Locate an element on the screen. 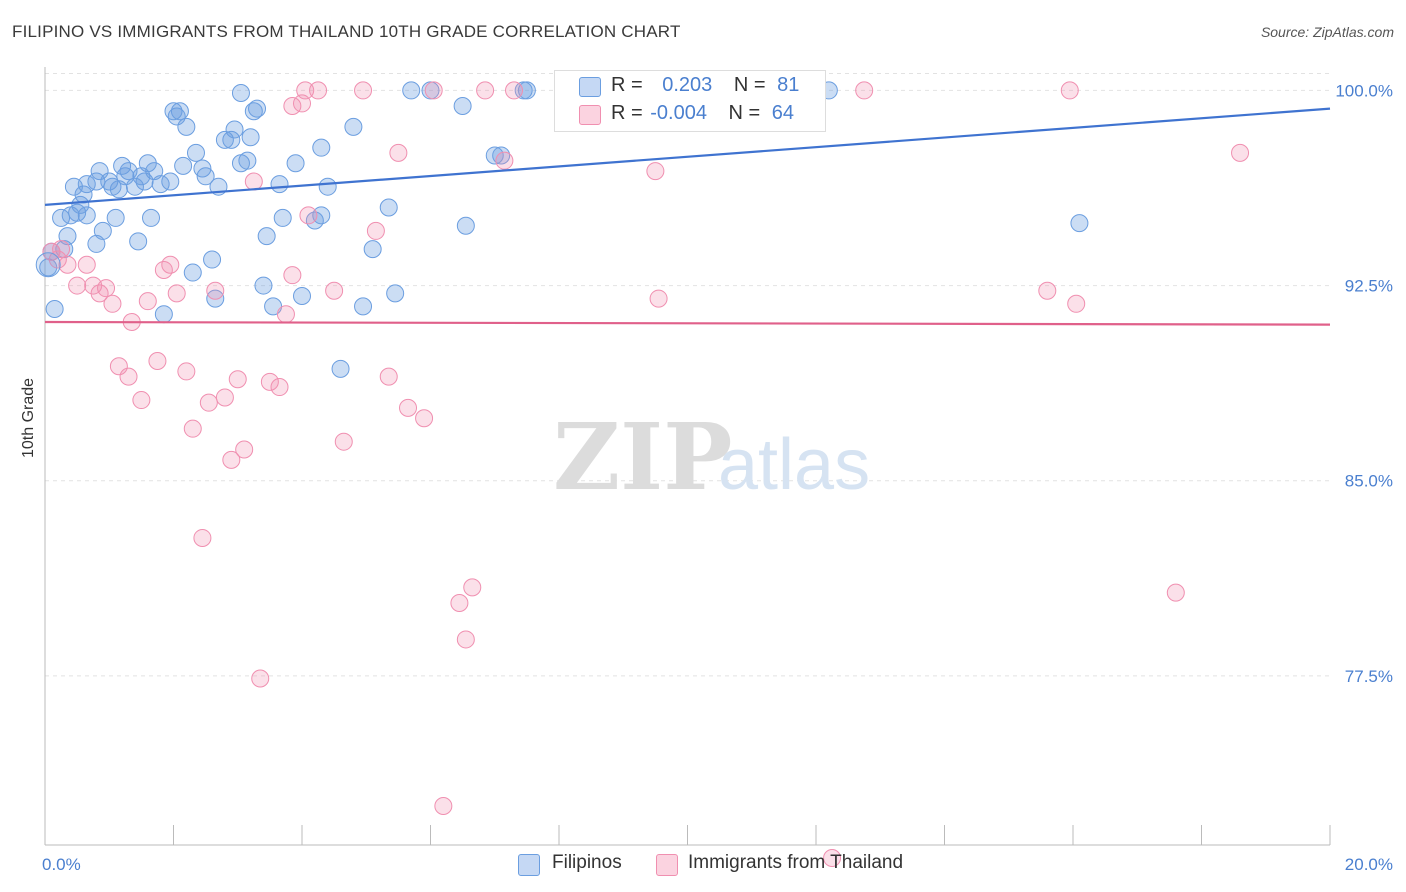 The height and width of the screenshot is (892, 1406). legend-swatch-thailand is located at coordinates (590, 115).